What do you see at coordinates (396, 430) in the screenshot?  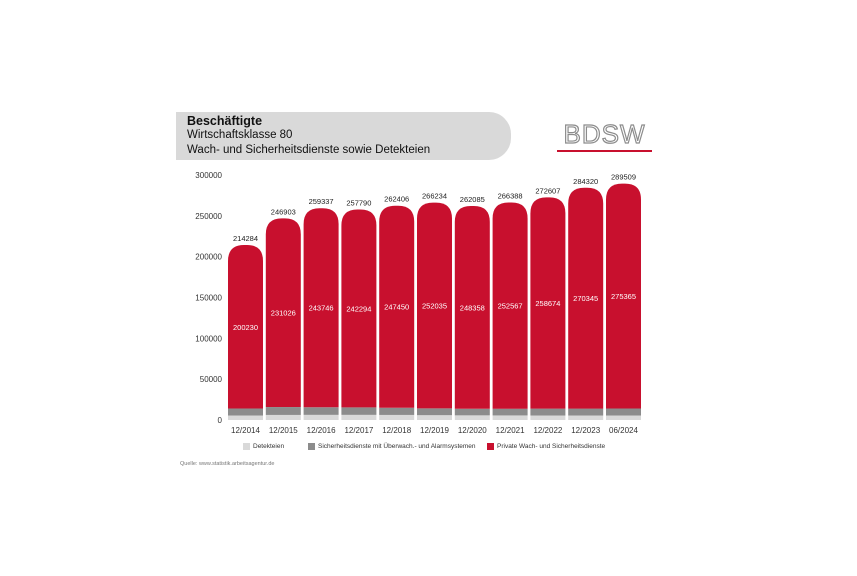 I see `x-tick-label: 12/2018` at bounding box center [396, 430].